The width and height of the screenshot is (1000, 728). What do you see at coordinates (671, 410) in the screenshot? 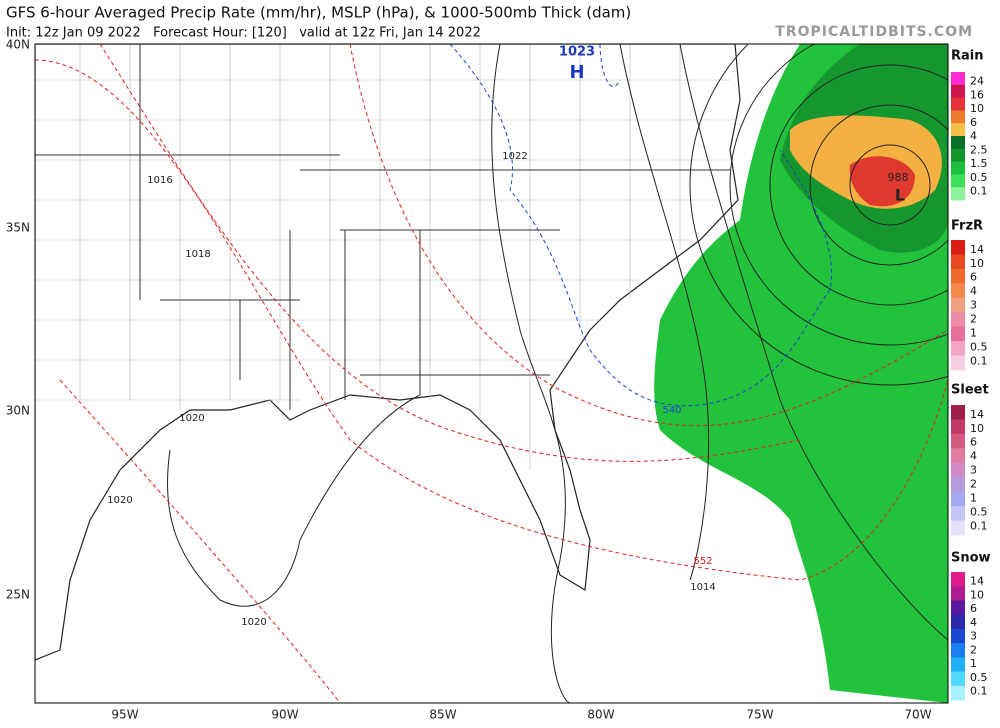
I see `contour-label: 540` at bounding box center [671, 410].